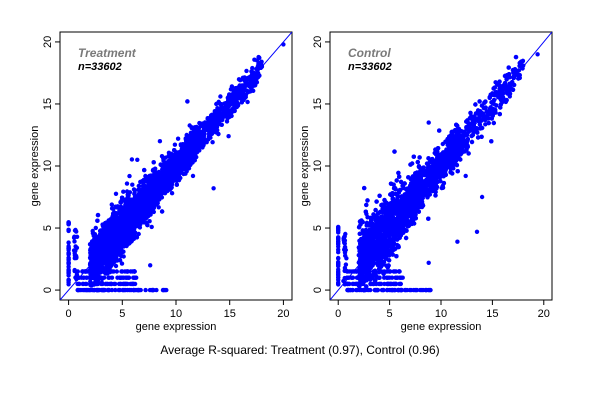  Describe the element at coordinates (100, 67) in the screenshot. I see `treatment-n-label: n=33602` at that location.